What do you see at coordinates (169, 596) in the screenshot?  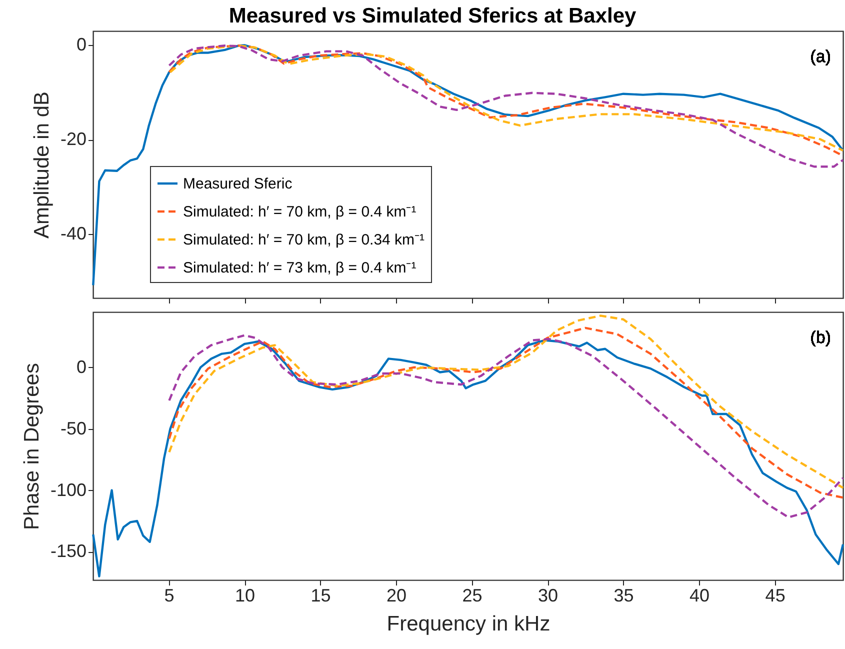 I see `x-tick-label: 5` at bounding box center [169, 596].